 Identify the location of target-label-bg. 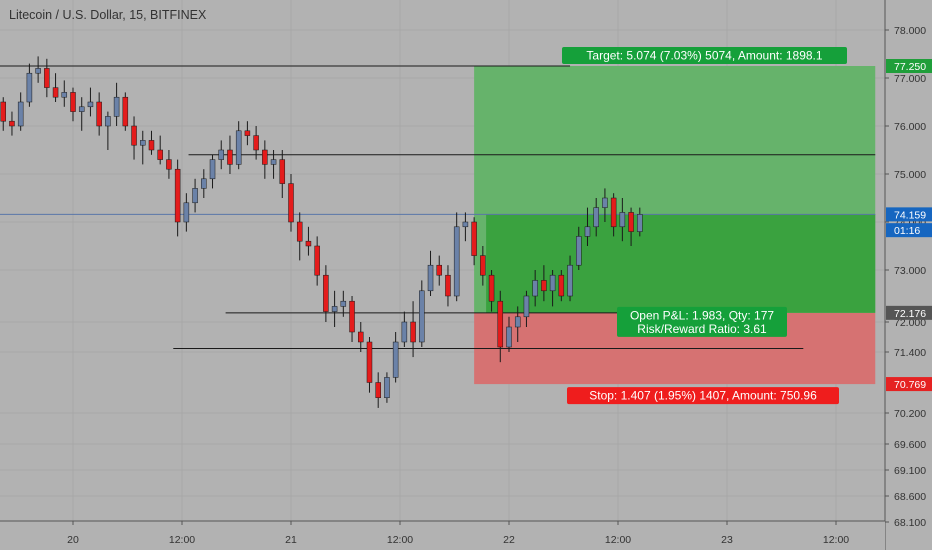
(704, 55).